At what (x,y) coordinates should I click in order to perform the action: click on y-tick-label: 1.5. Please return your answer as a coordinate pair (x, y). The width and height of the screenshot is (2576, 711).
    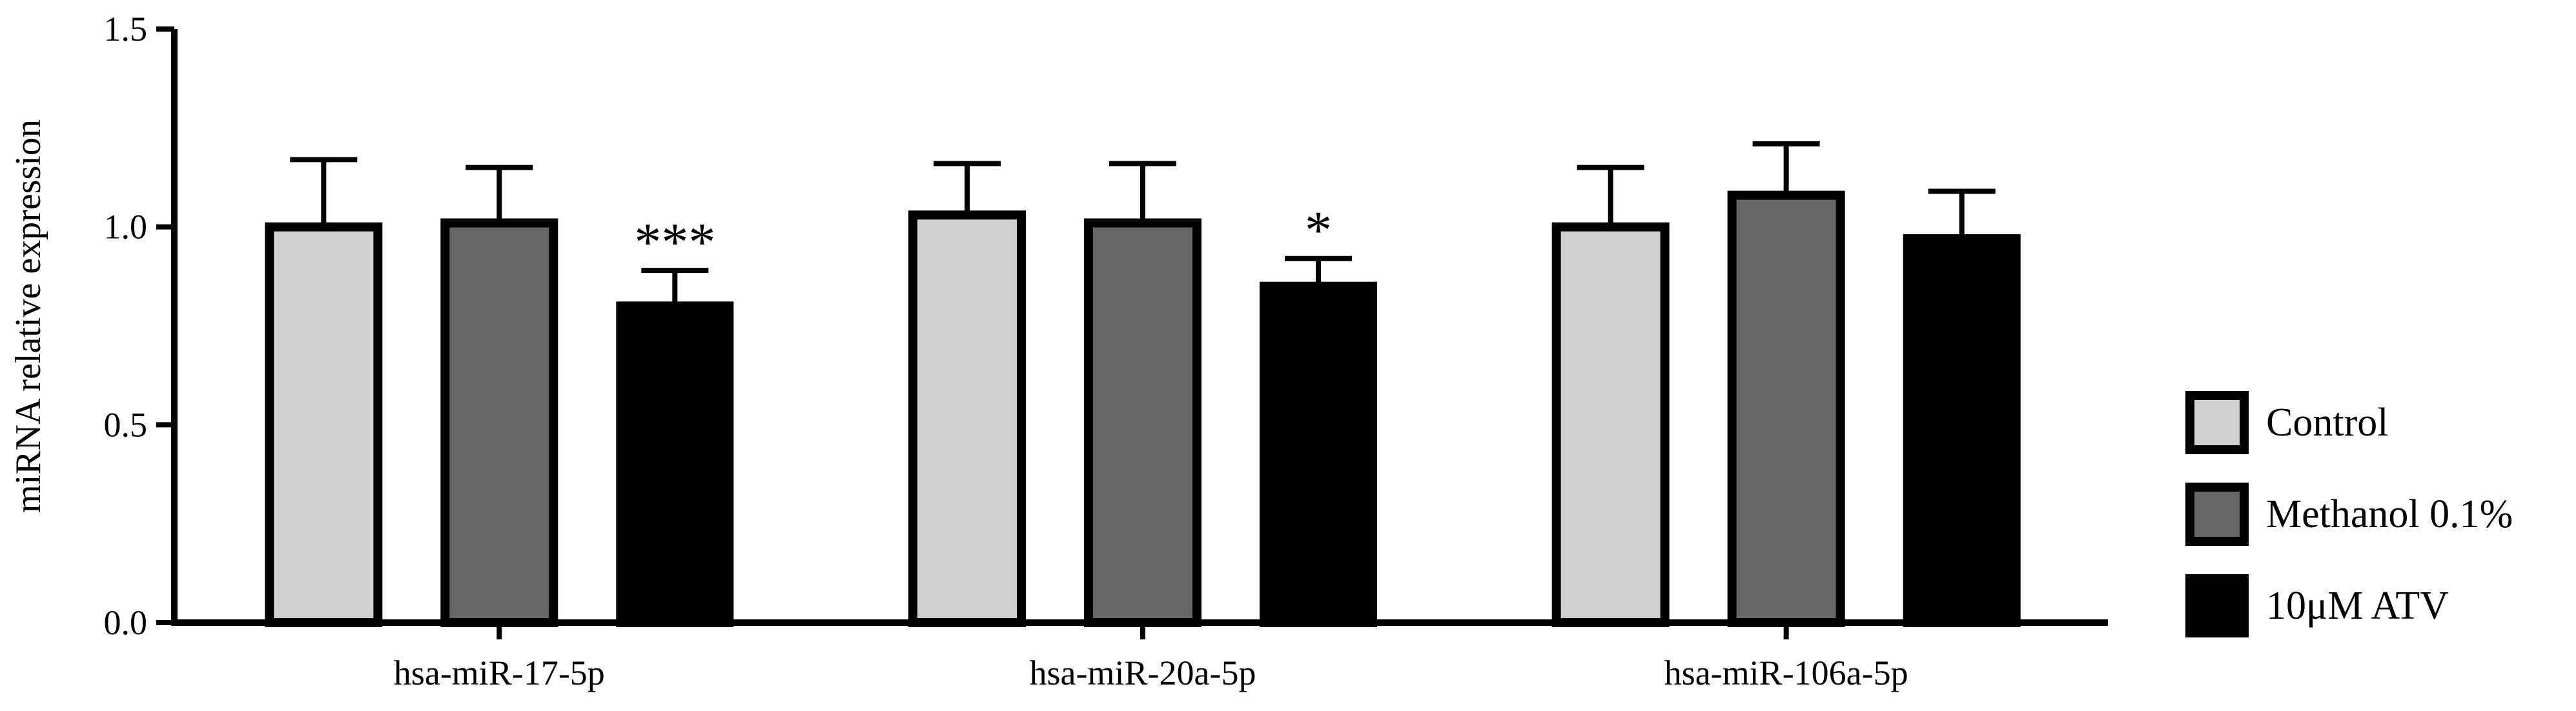
    Looking at the image, I should click on (126, 29).